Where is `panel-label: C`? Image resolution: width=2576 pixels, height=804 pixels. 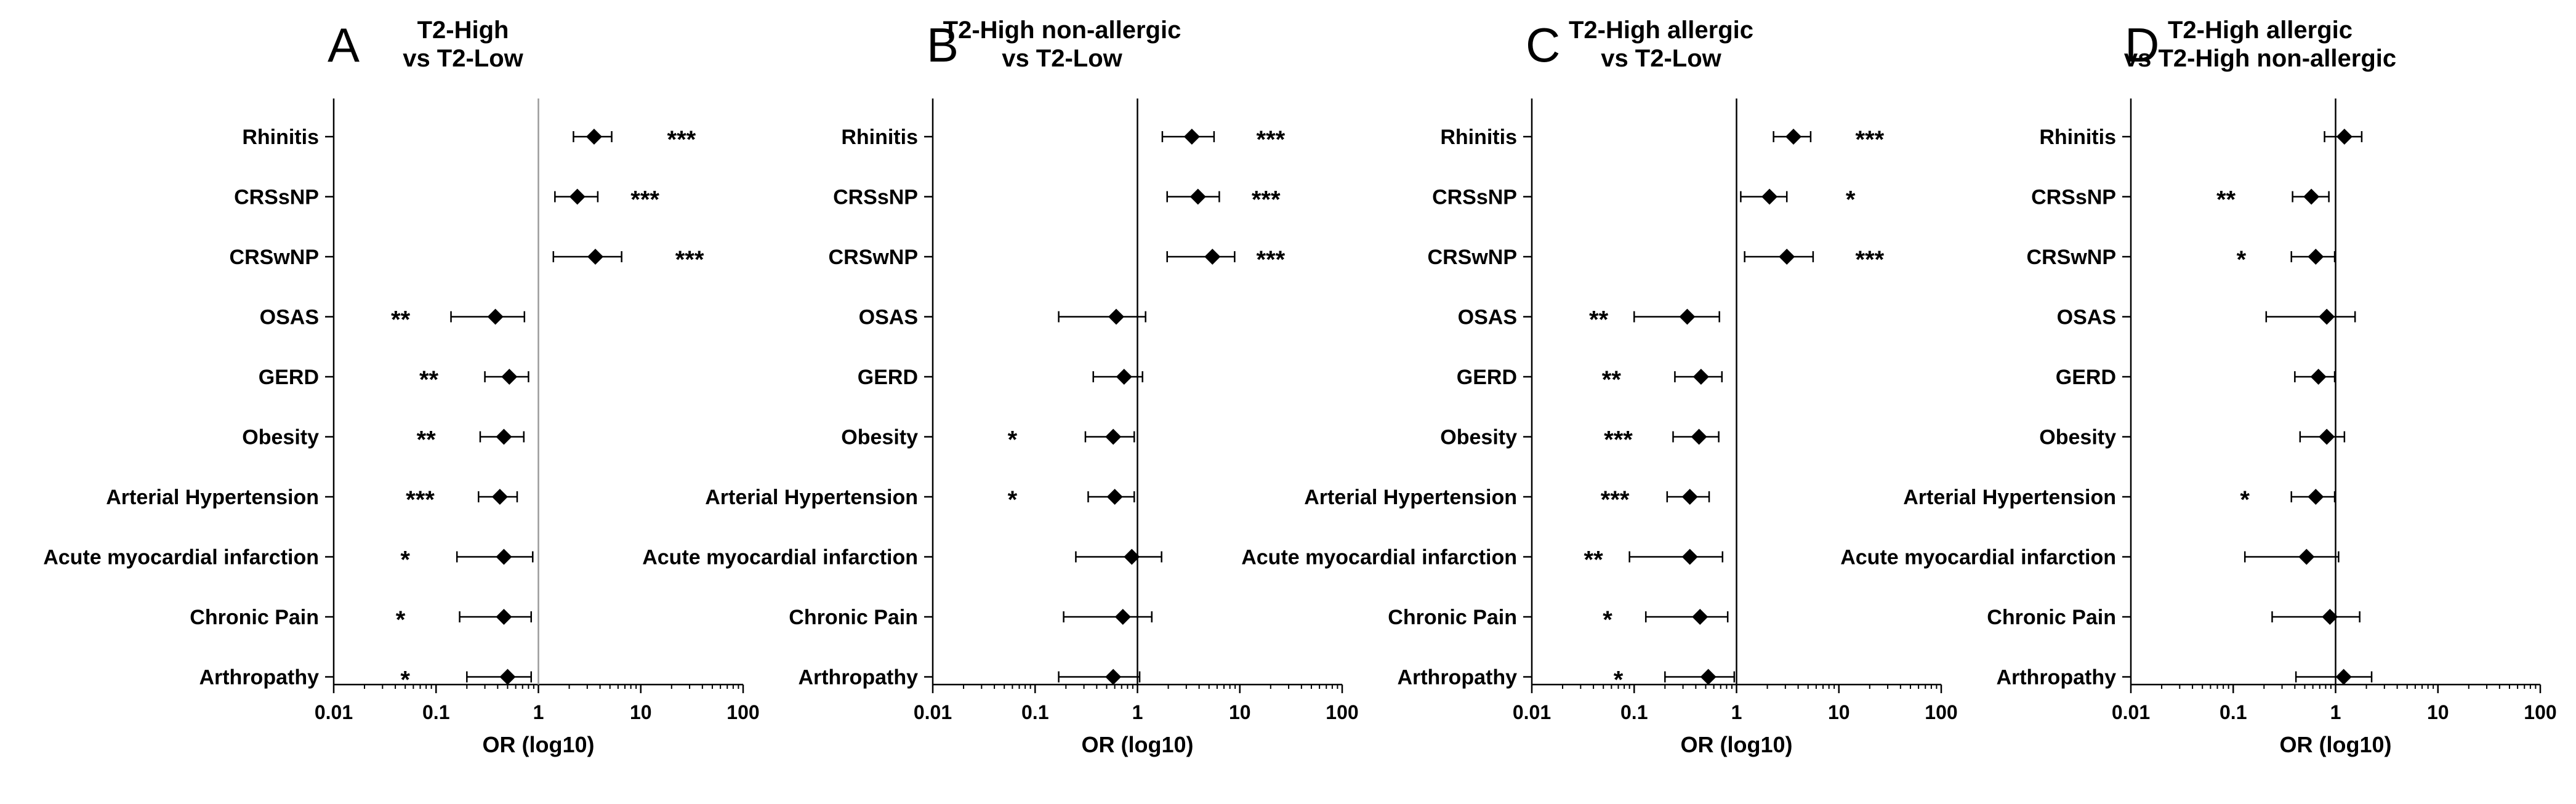 panel-label: C is located at coordinates (1543, 45).